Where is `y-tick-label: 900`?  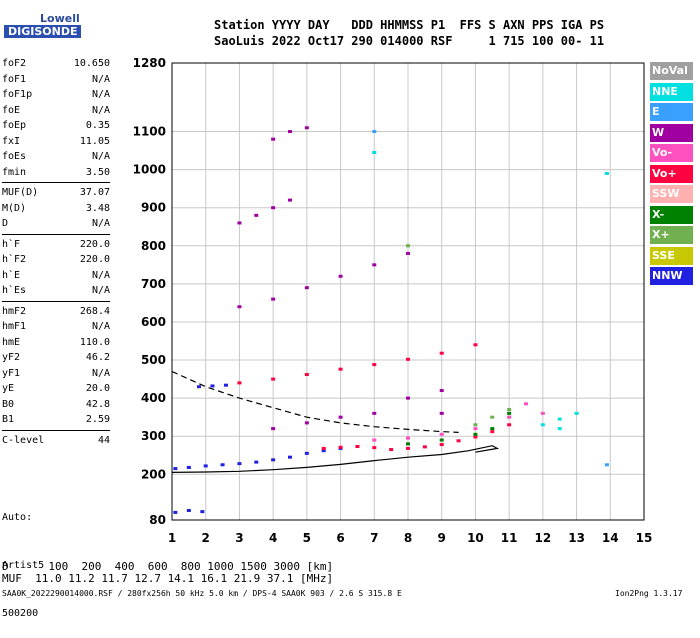 y-tick-label: 900 is located at coordinates (153, 208).